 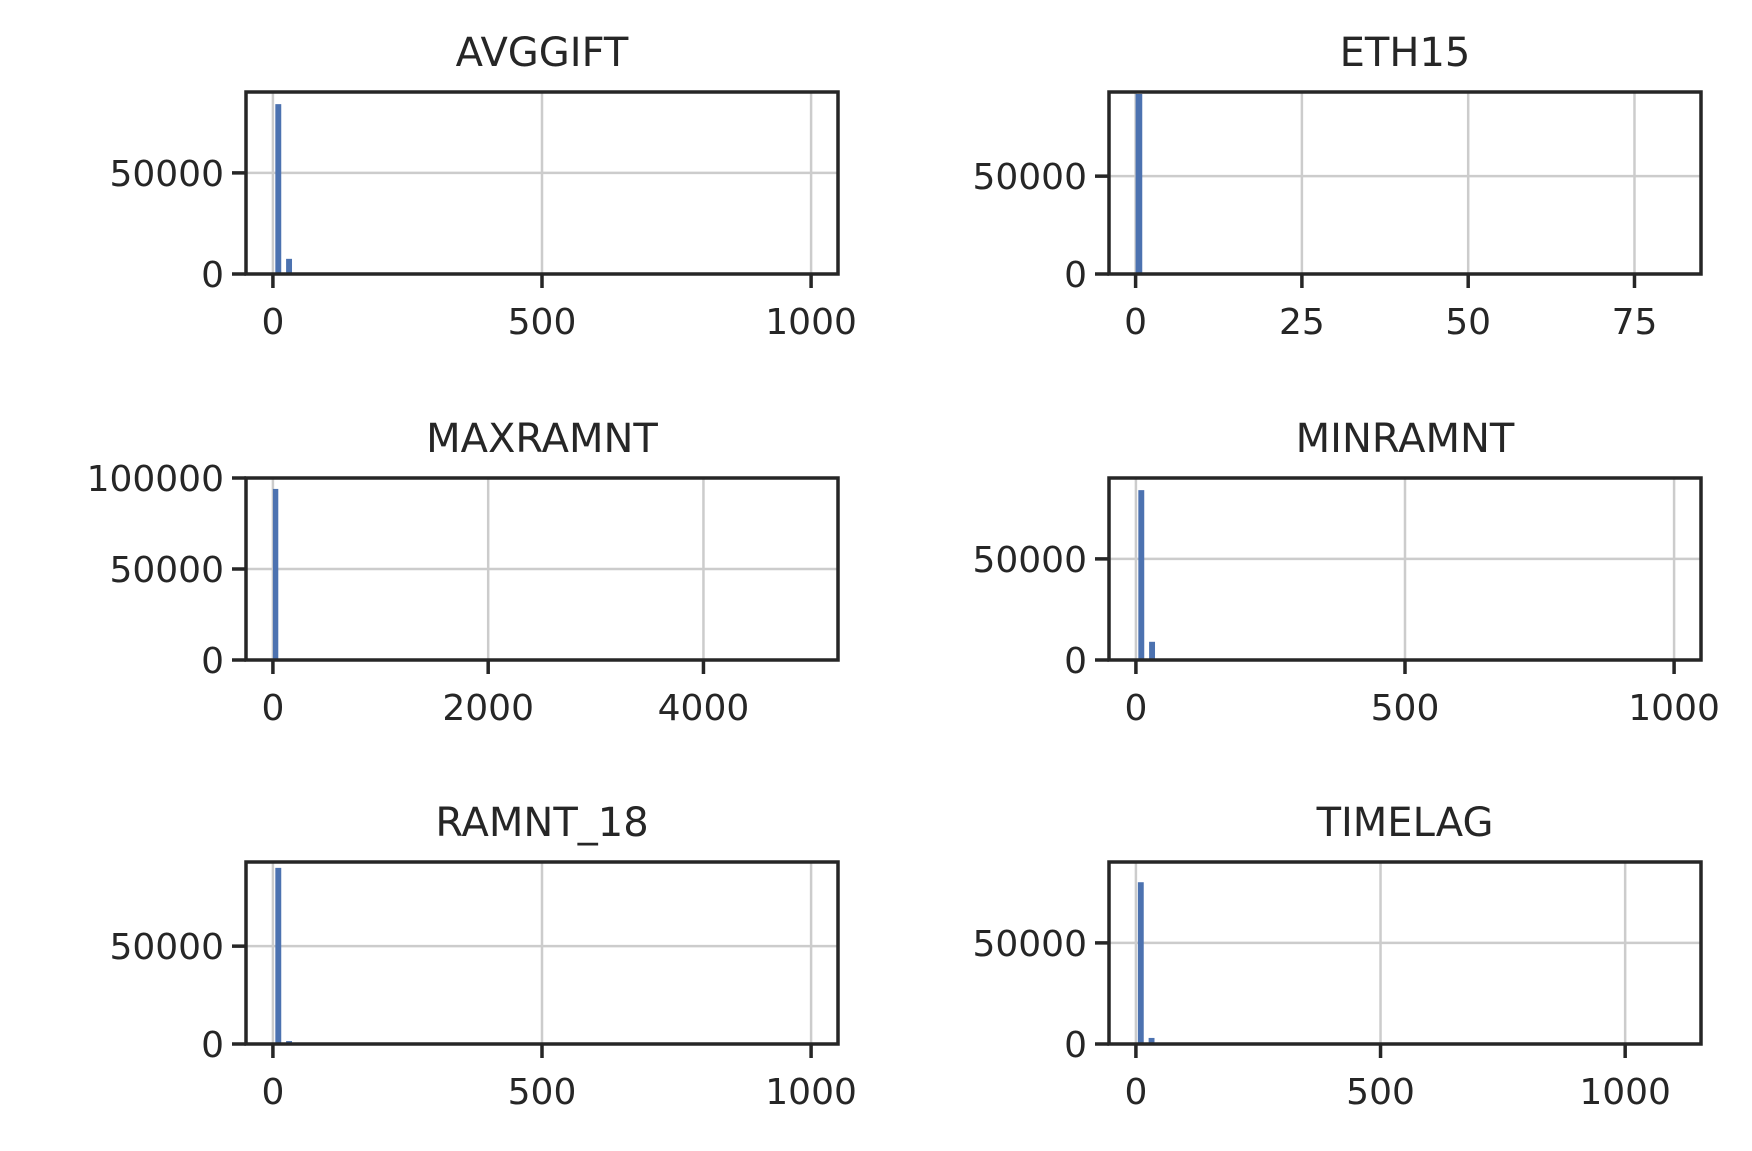 What do you see at coordinates (482, 186) in the screenshot?
I see `histogram-panel-avggift: 0 500 1000 0 50000 AVGGIFT` at bounding box center [482, 186].